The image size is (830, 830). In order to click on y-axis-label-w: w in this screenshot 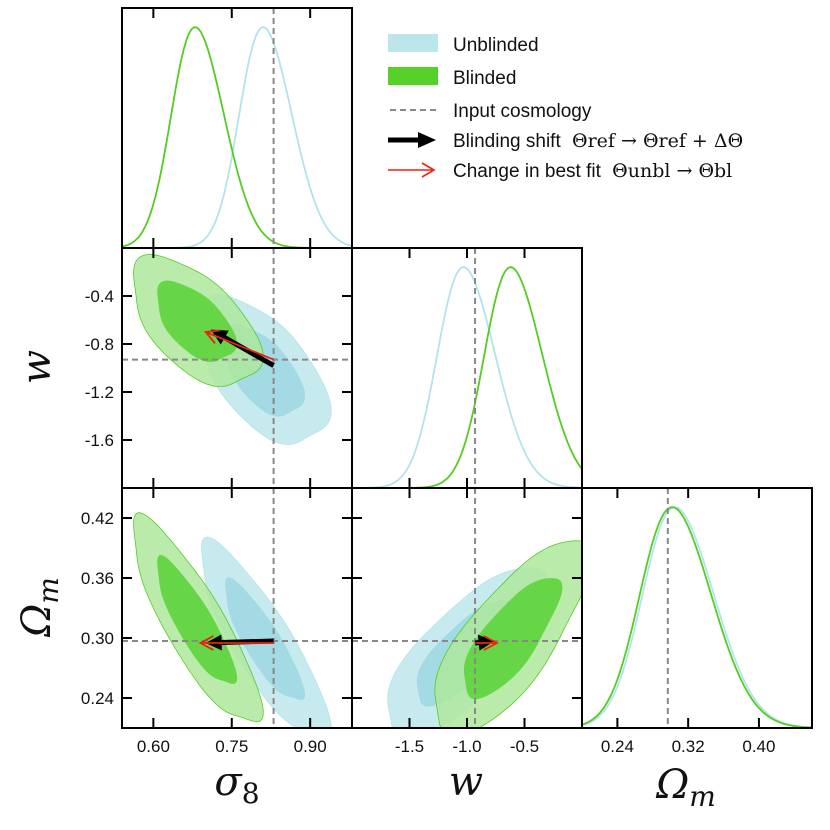, I will do `click(37, 367)`.